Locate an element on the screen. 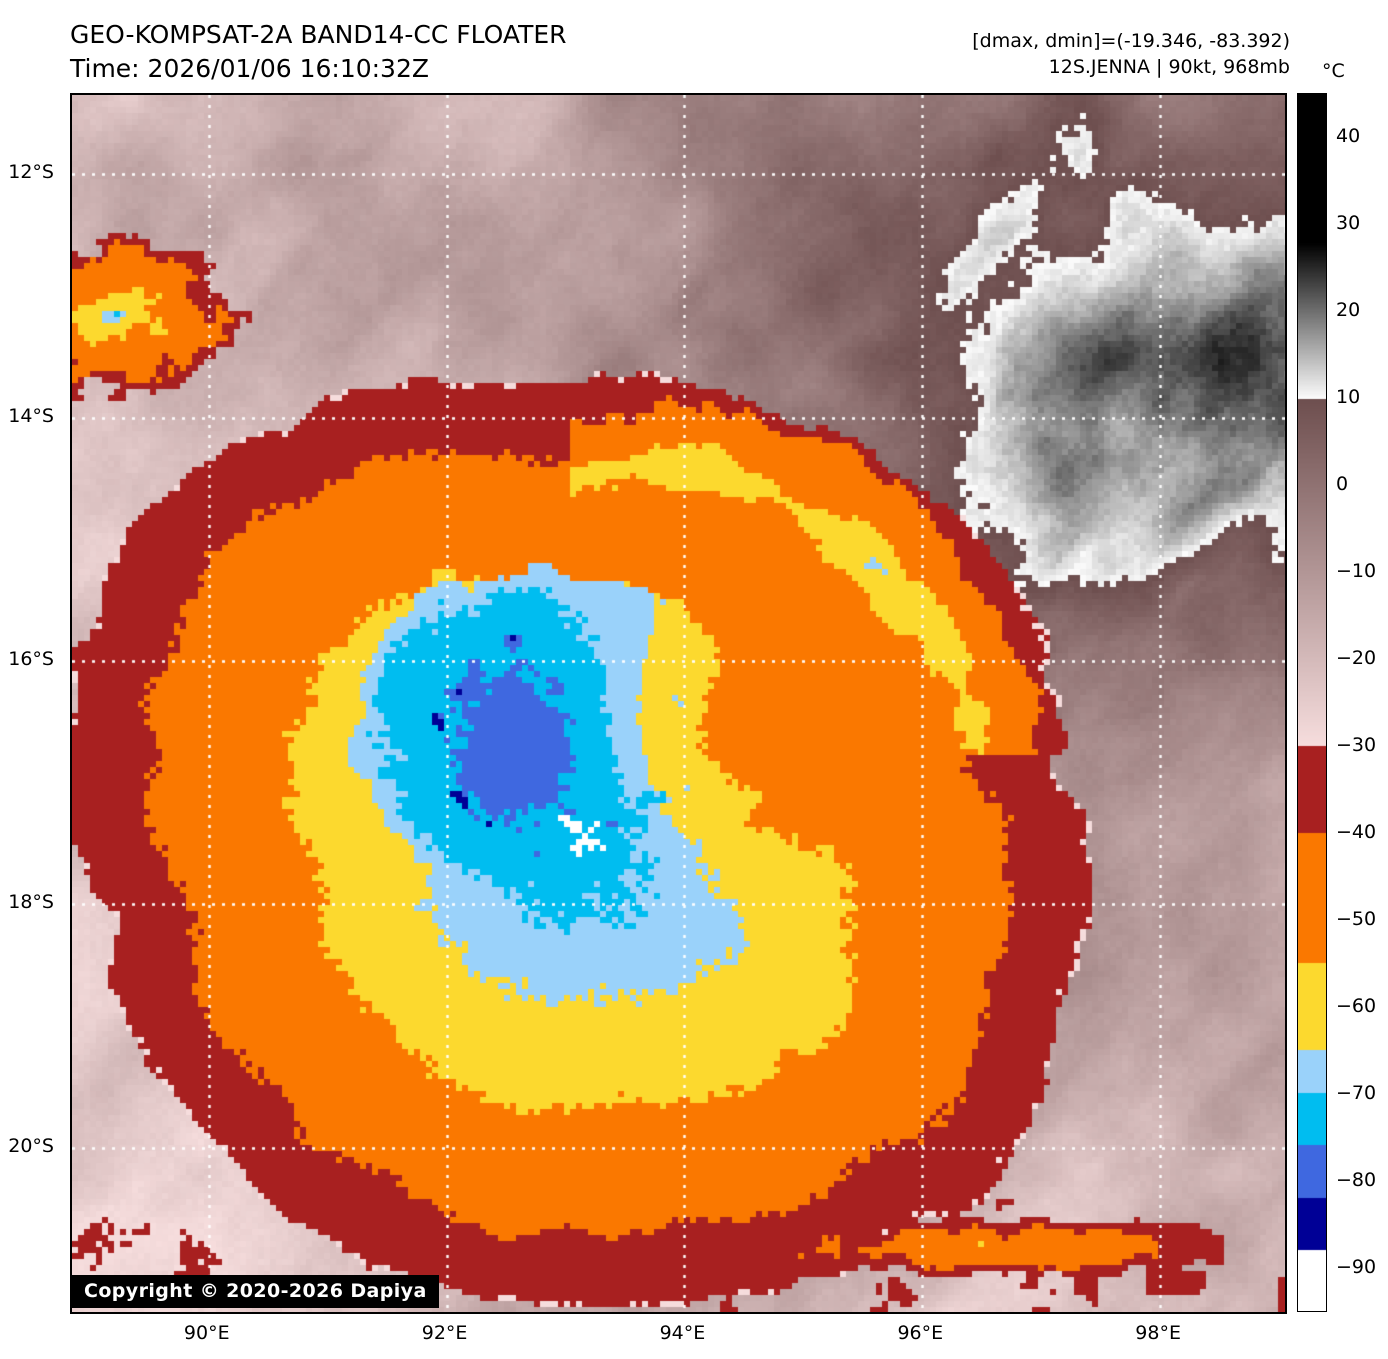 The height and width of the screenshot is (1359, 1388). lon-tick-1: 92°E is located at coordinates (444, 1333).